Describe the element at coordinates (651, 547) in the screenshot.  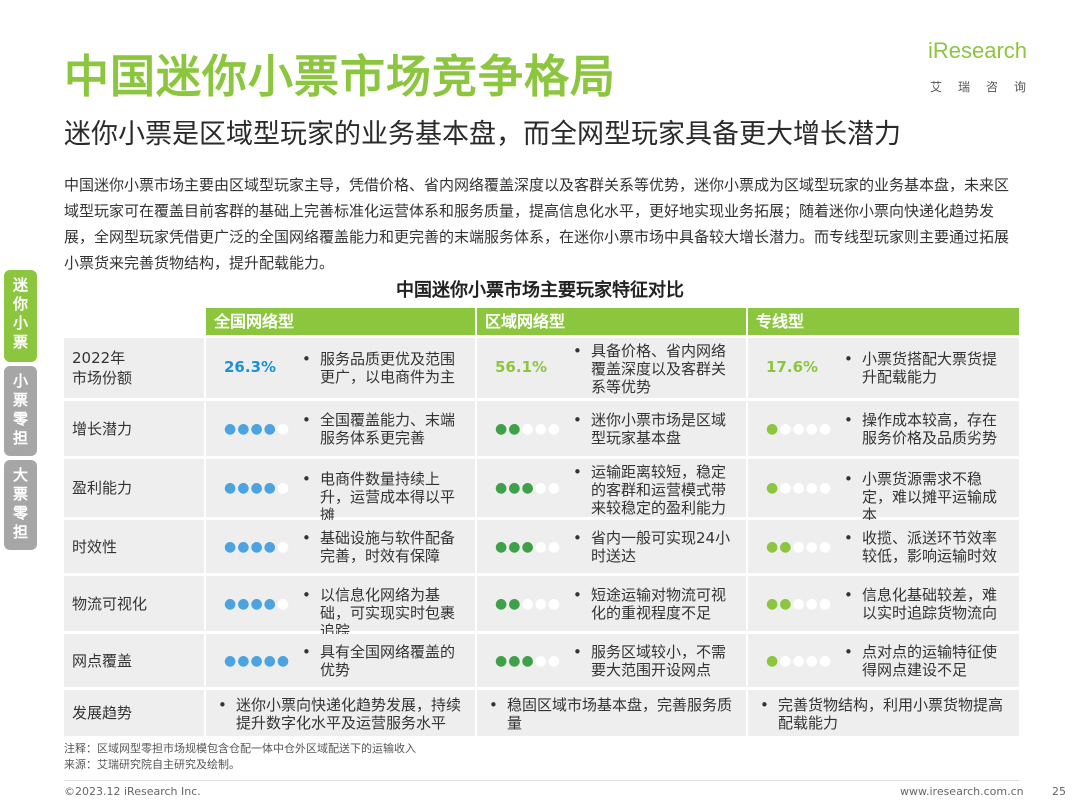
I see `cell-description: 省内一般可实现24小时送达` at that location.